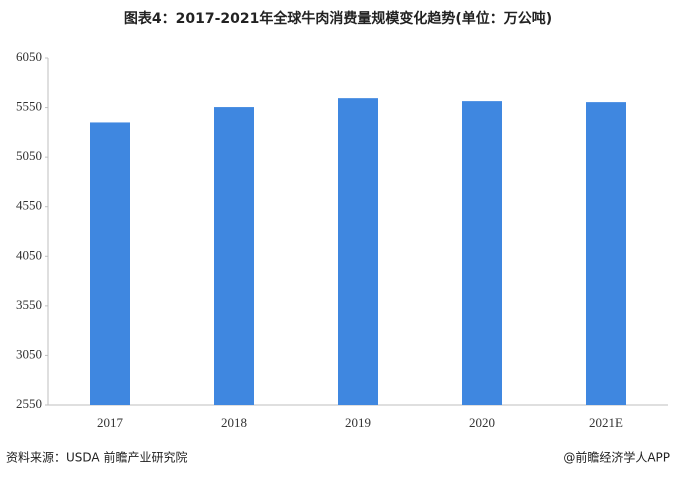  Describe the element at coordinates (234, 422) in the screenshot. I see `x-tick-label: 2018` at that location.